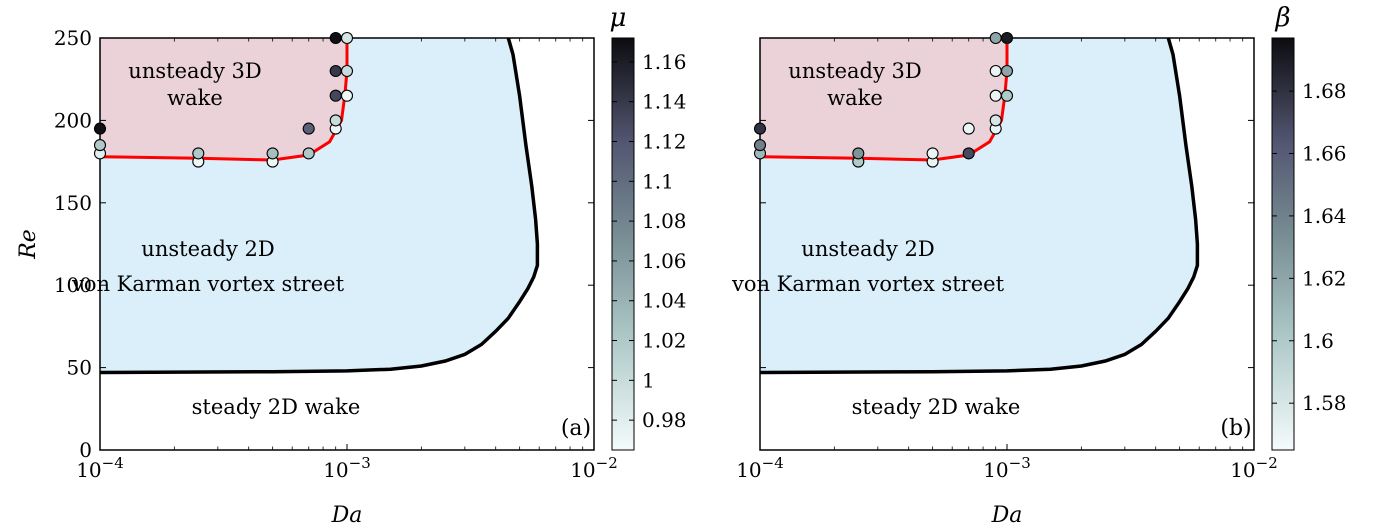 The height and width of the screenshot is (529, 1379). Describe the element at coordinates (79, 368) in the screenshot. I see `y-tick-label: 50` at that location.